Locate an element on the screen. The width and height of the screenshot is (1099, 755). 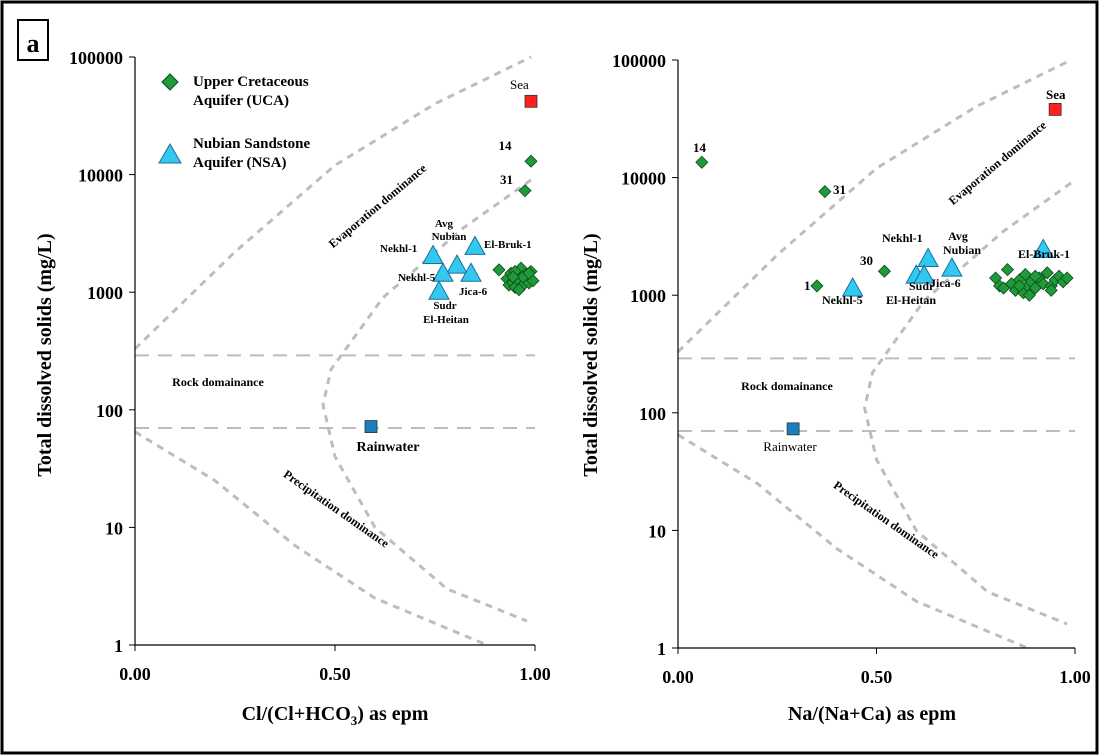
left-x-axis-label-tail: ) as epm is located at coordinates (392, 714).